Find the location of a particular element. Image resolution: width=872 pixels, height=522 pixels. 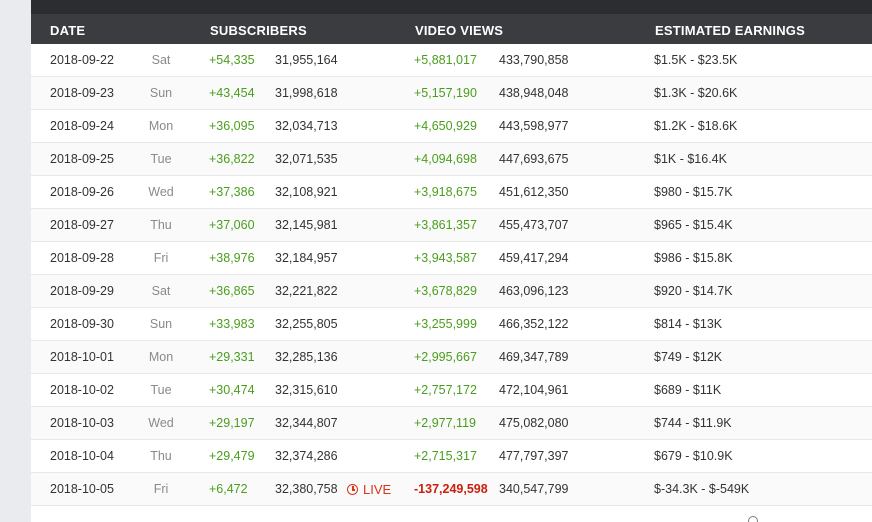

earnings-cell: $689 - $11K is located at coordinates (688, 390).